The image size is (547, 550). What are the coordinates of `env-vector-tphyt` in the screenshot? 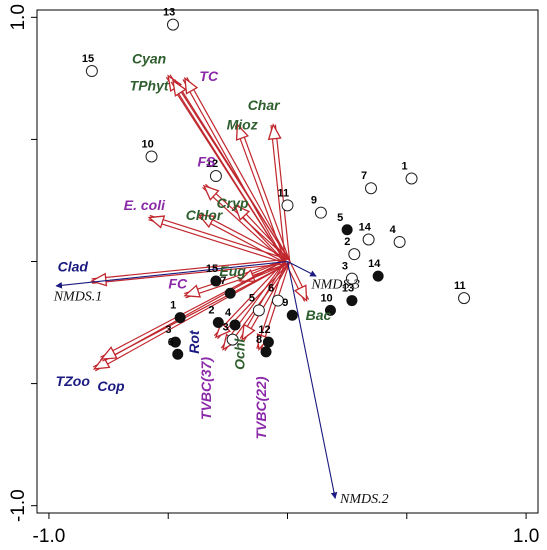 It's located at (230, 171).